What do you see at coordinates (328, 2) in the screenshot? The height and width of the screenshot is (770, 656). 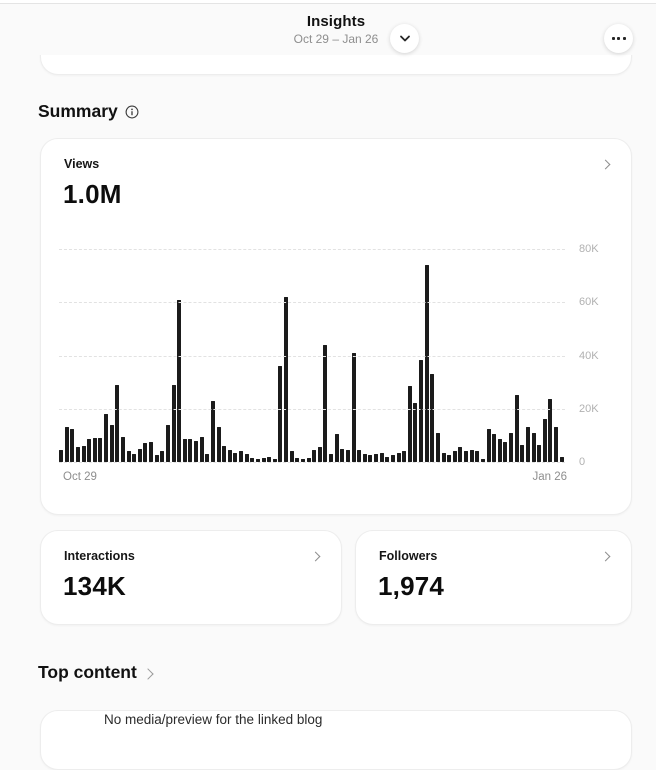 I see `top-divider` at bounding box center [328, 2].